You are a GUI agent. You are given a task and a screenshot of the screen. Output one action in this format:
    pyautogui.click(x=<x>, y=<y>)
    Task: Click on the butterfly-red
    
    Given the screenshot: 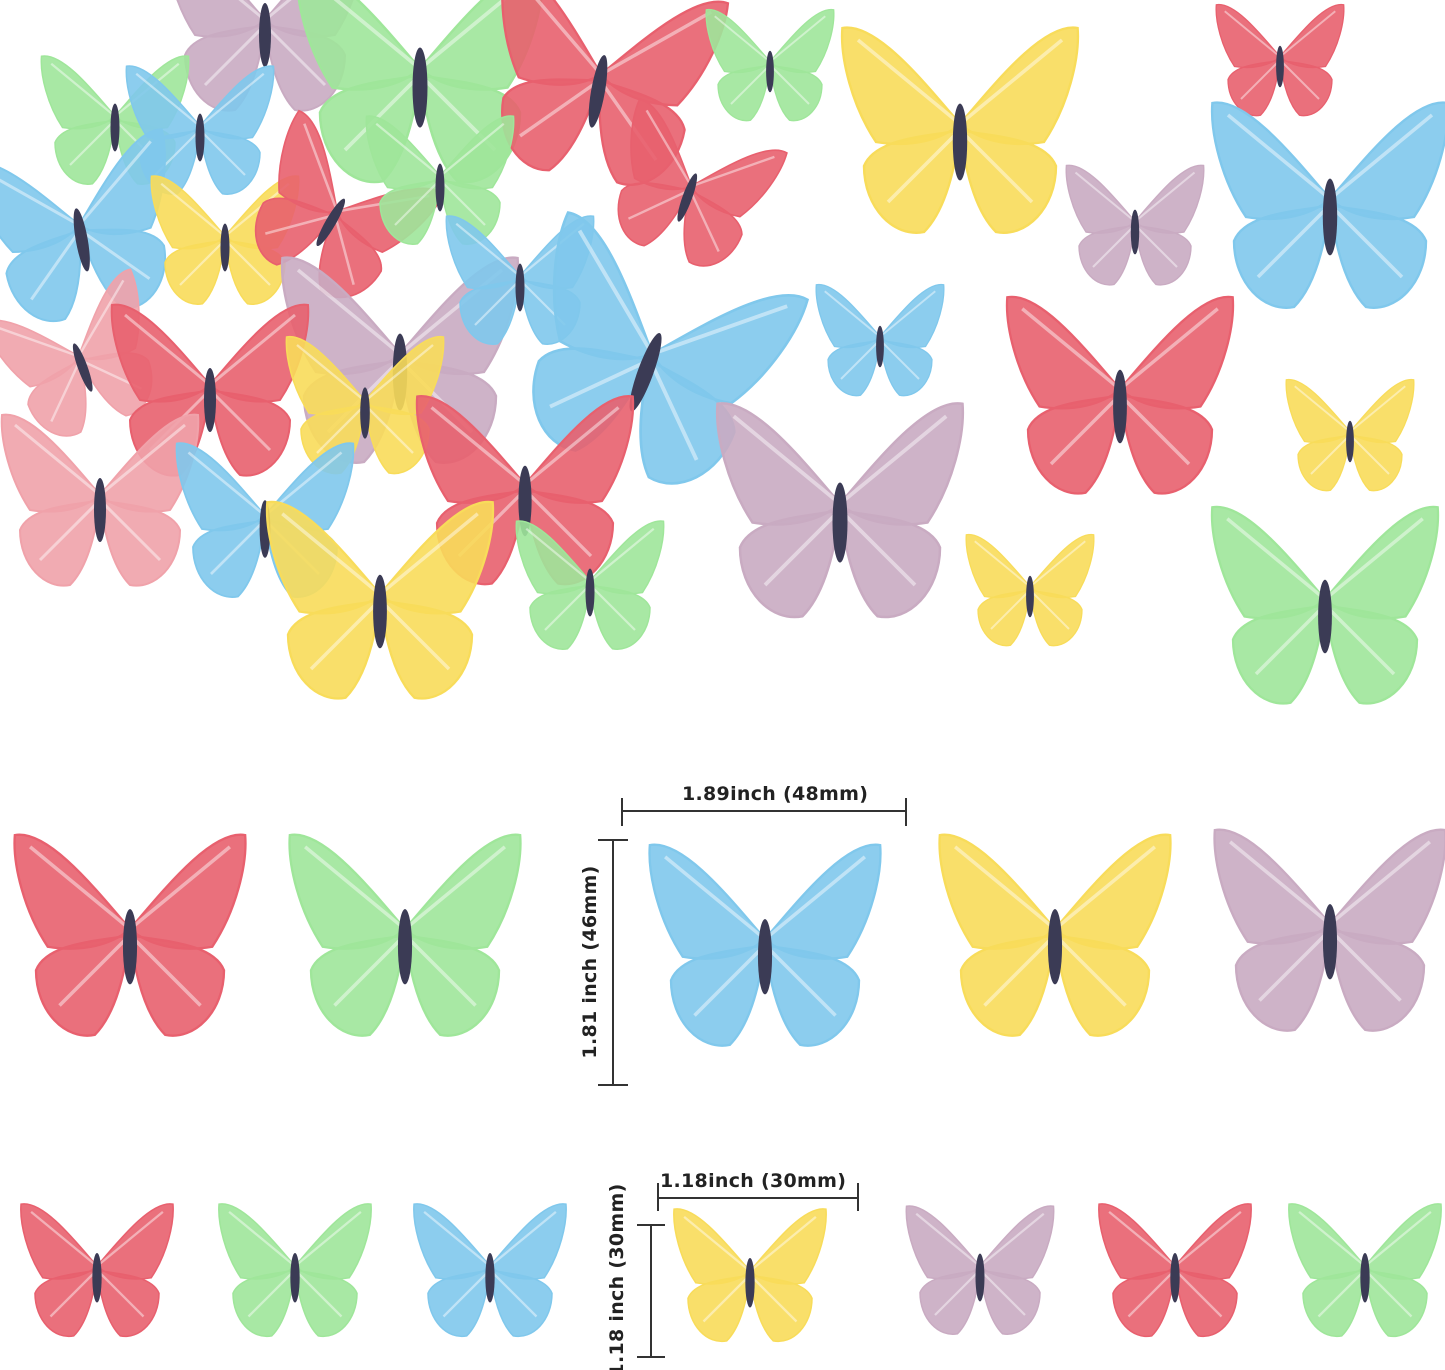 What is the action you would take?
    pyautogui.click(x=97, y=1270)
    